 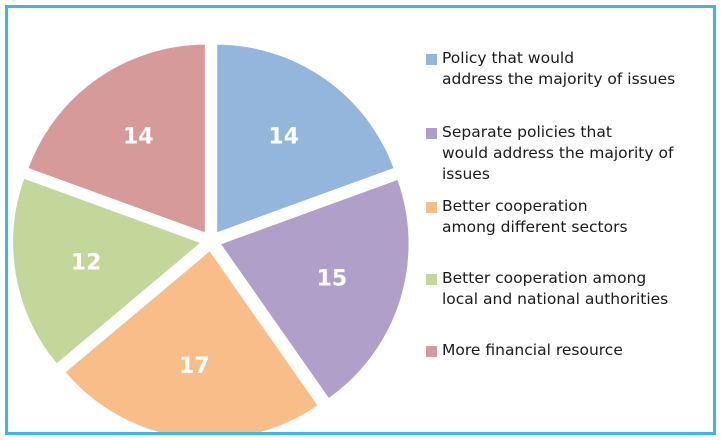 What do you see at coordinates (194, 366) in the screenshot?
I see `slice-value-label: 17` at bounding box center [194, 366].